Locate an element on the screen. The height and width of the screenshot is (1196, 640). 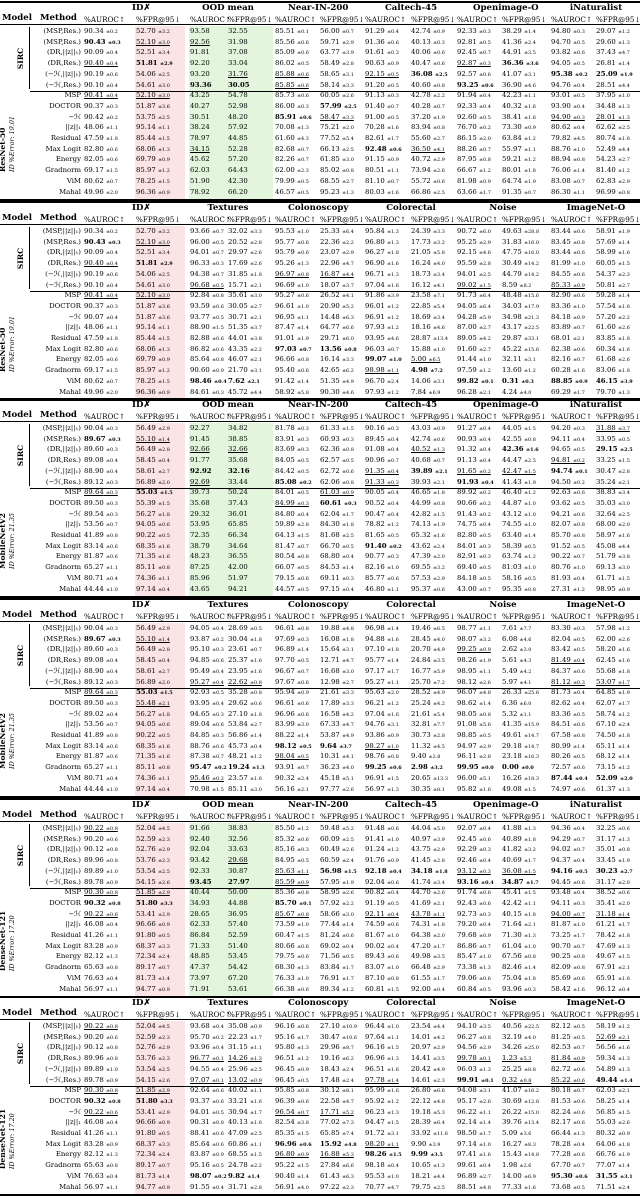
table-cell: 89.05 ±4.2 is located at coordinates (474, 339).